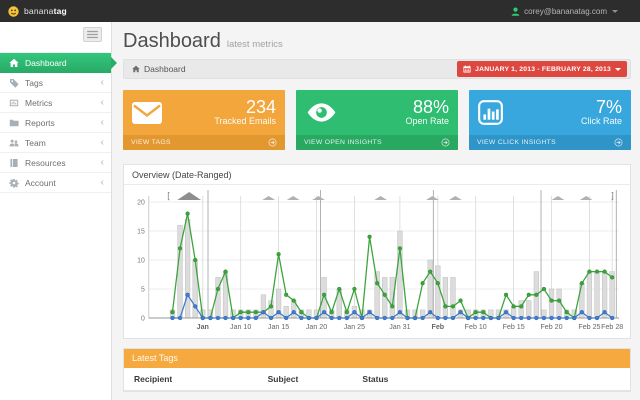 The image size is (640, 400). I want to click on open-rate-card: 88% Open Rate VIEW OPEN INSIGHTS, so click(377, 120).